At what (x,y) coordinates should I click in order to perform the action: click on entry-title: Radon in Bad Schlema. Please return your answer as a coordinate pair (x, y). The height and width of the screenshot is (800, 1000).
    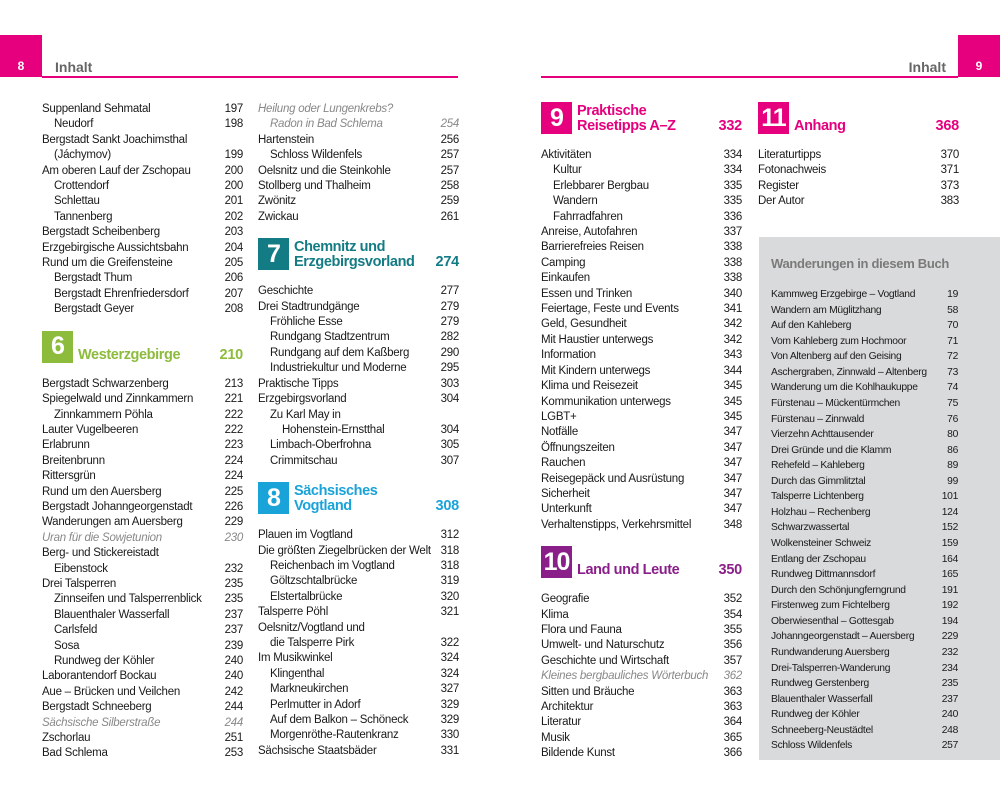
    Looking at the image, I should click on (326, 124).